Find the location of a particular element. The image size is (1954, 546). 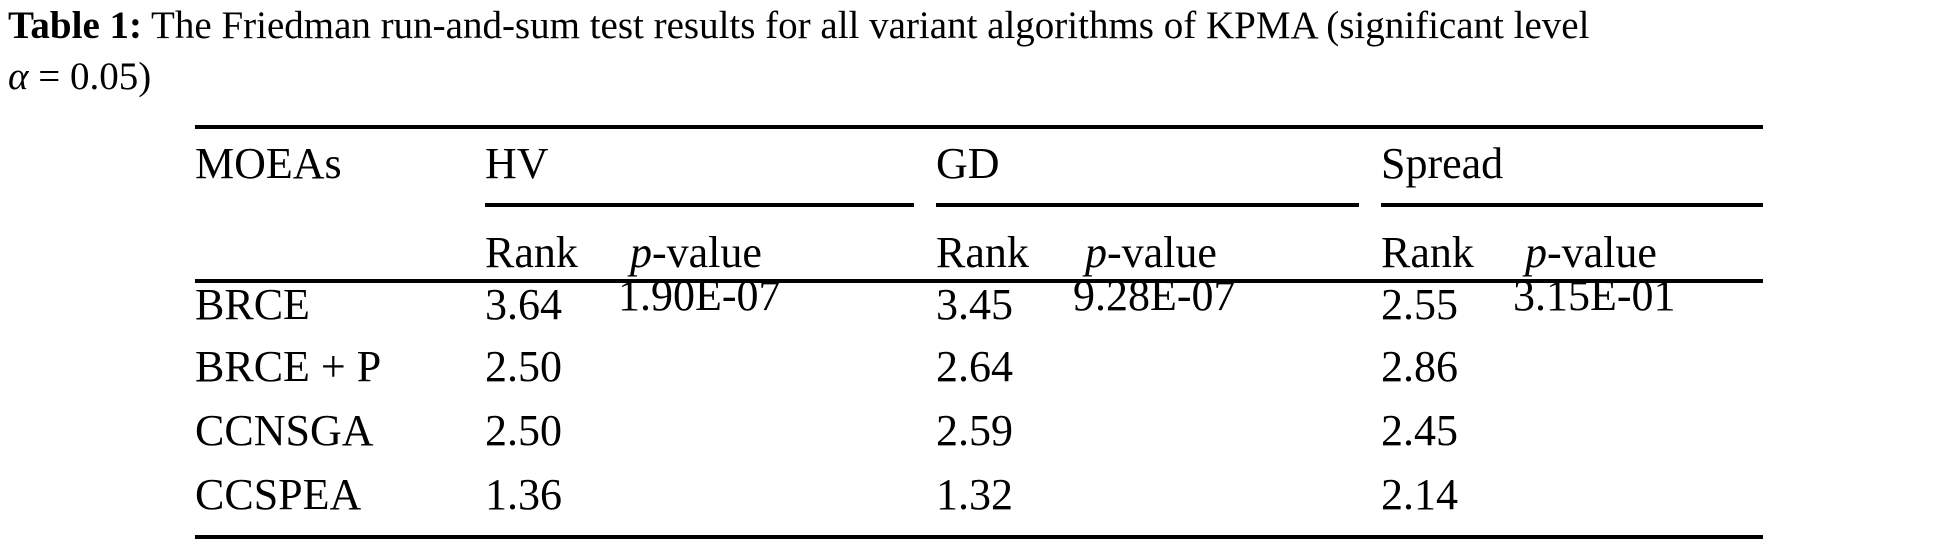

table-row-ccspea: CCSPEA 1.36 1.32 2.14 is located at coordinates (979, 501).